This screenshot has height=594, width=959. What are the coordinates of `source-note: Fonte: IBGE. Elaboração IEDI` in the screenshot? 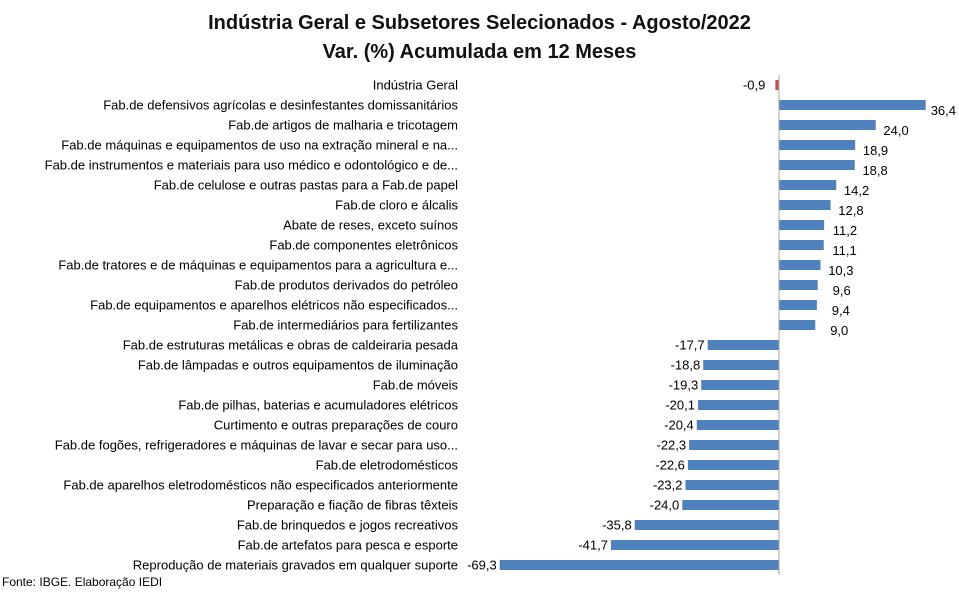 It's located at (82, 582).